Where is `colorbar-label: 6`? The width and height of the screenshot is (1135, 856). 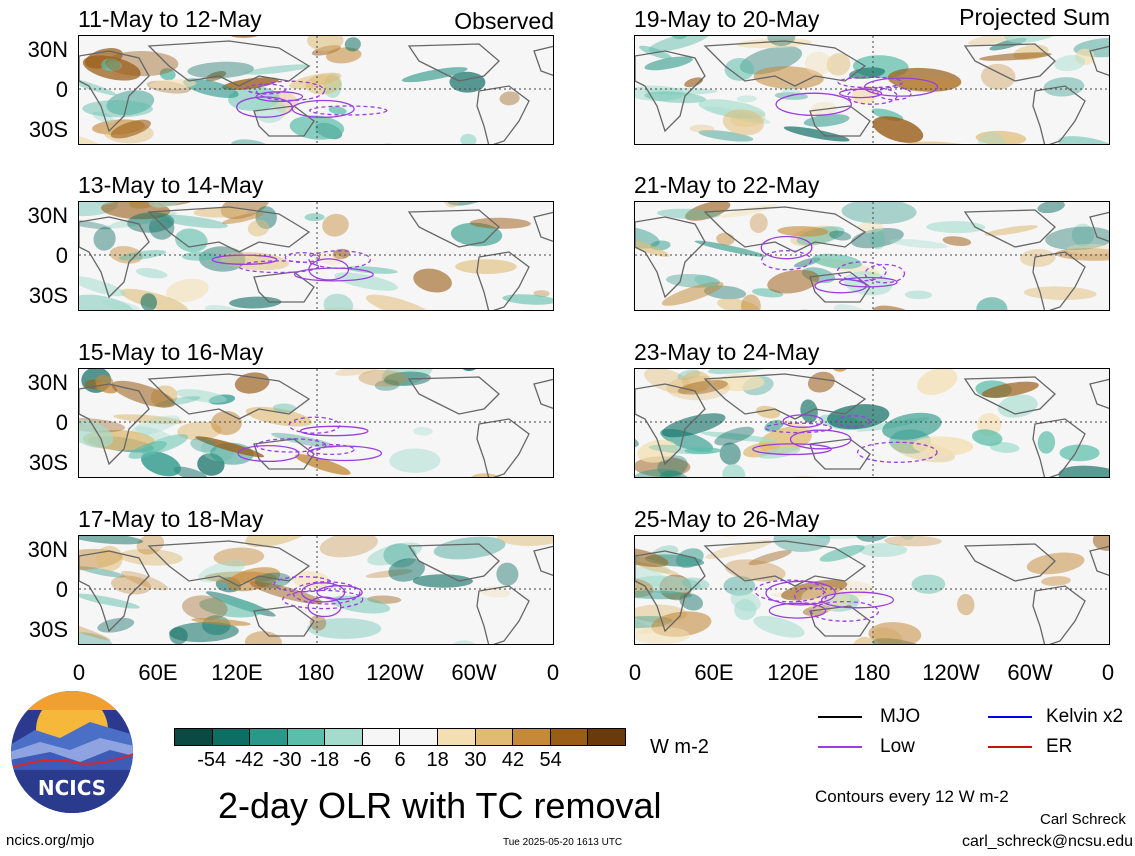 colorbar-label: 6 is located at coordinates (400, 760).